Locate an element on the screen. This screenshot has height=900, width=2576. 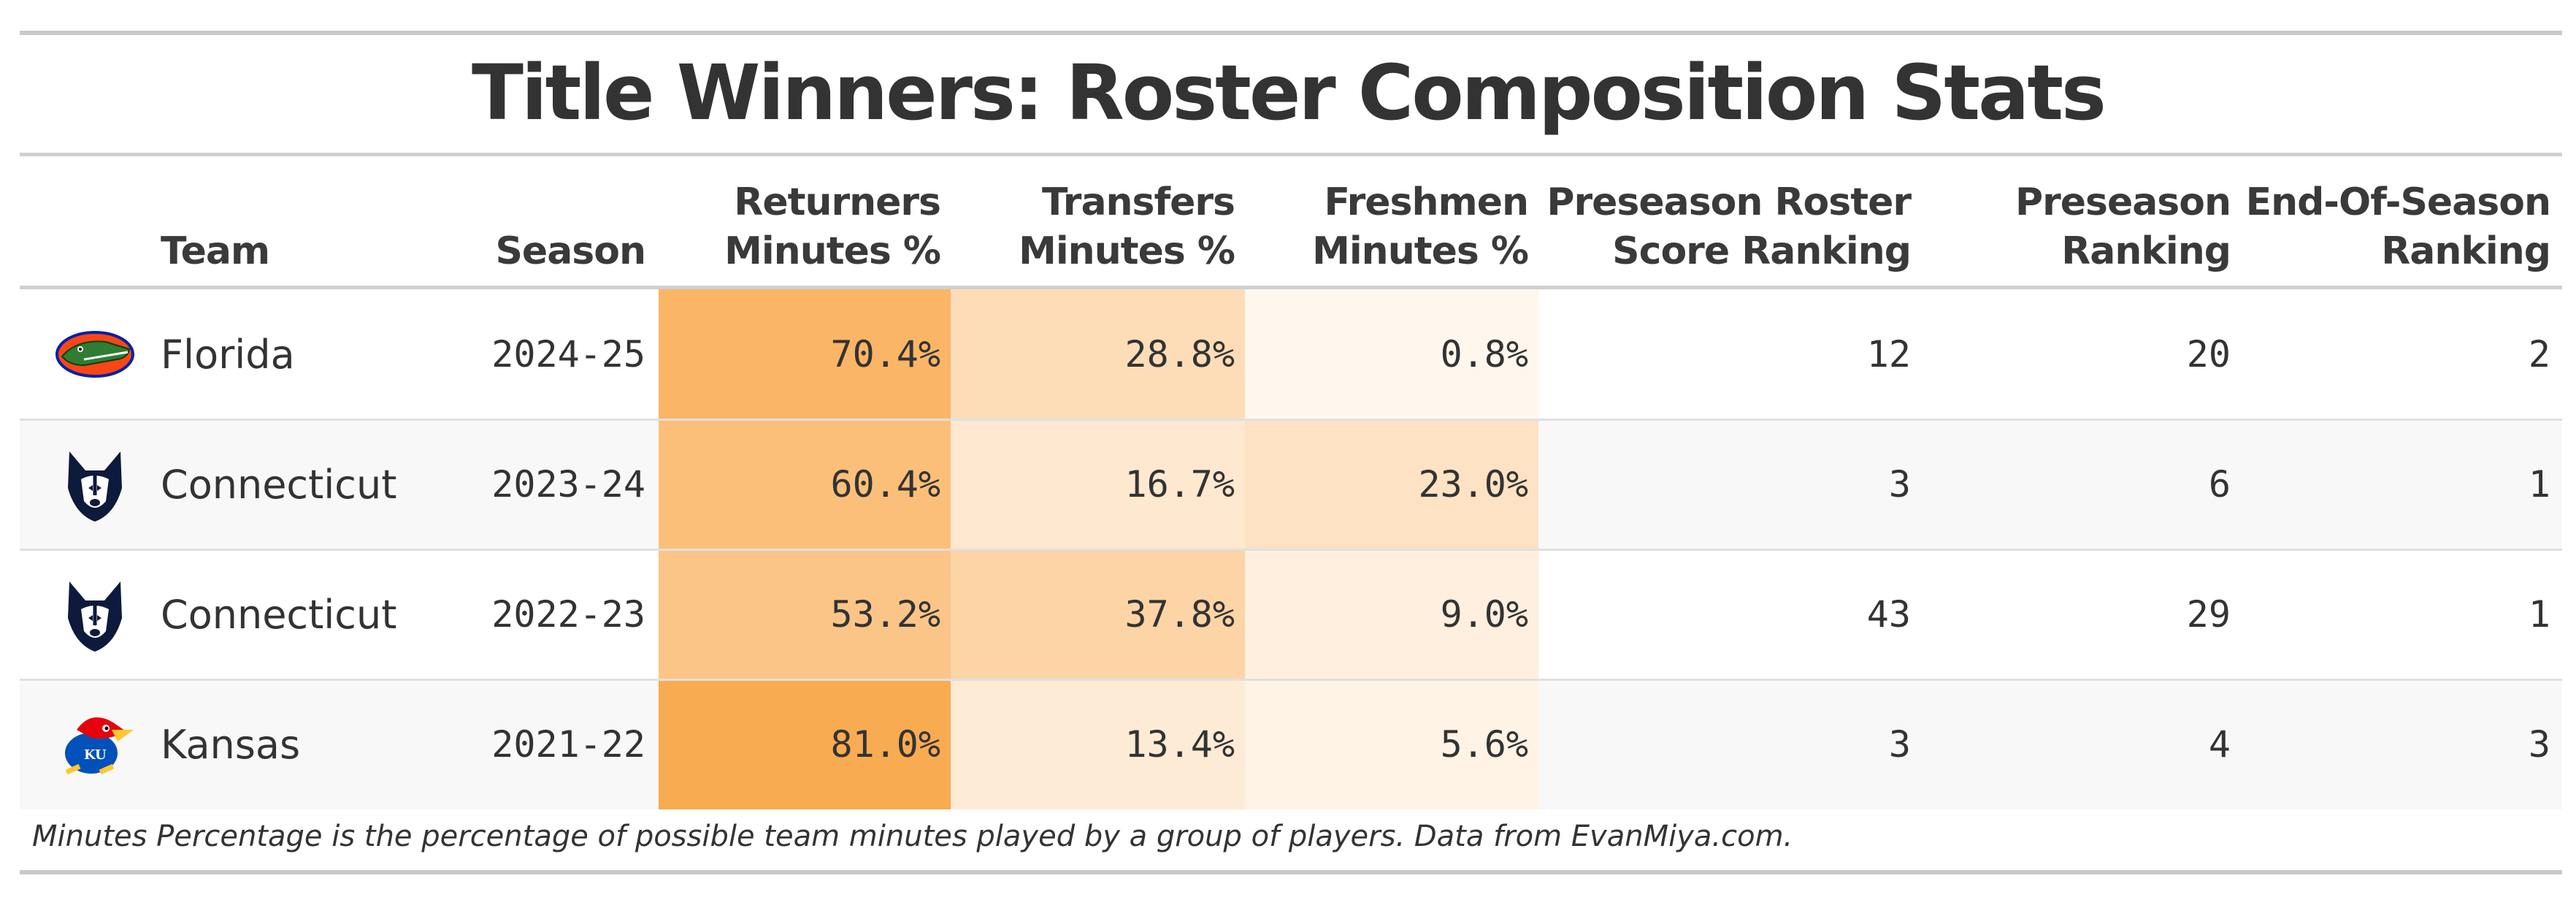
florida-gator-logo is located at coordinates (95, 356).